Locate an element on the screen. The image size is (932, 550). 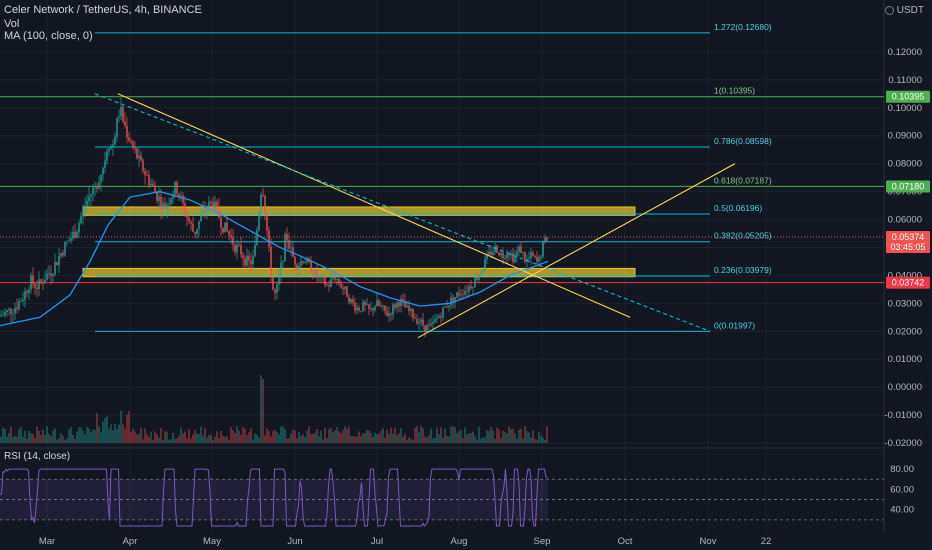
currency-label: USDT is located at coordinates (904, 10).